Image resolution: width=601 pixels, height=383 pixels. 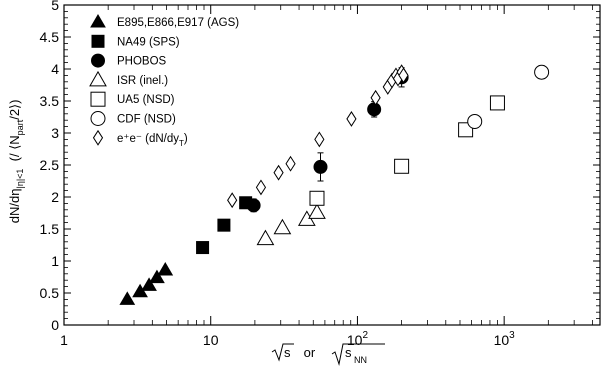 What do you see at coordinates (64, 340) in the screenshot?
I see `x-tick-label: 1` at bounding box center [64, 340].